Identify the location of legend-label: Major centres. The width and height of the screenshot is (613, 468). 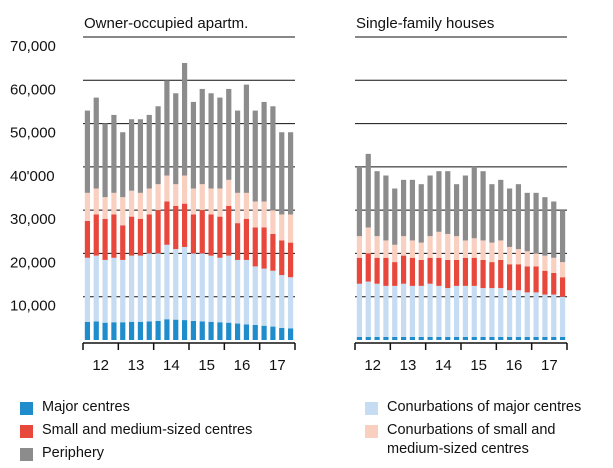
(86, 407).